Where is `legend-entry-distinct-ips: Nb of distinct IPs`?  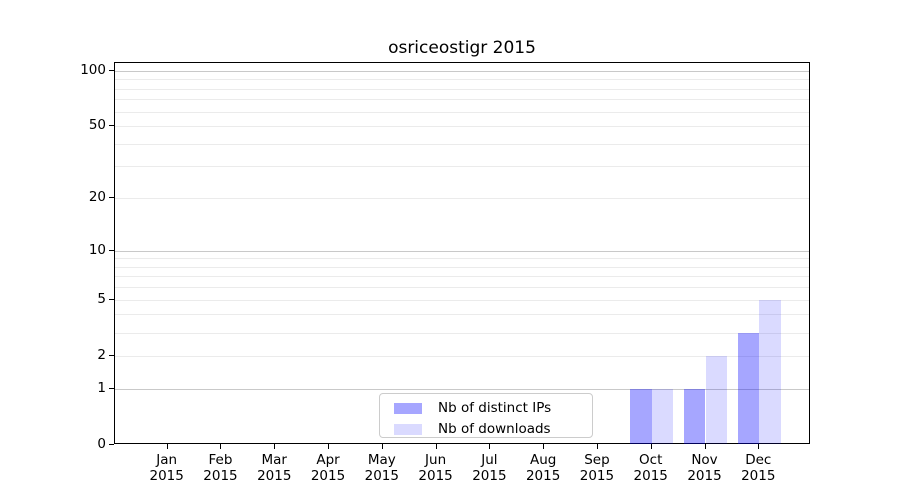 legend-entry-distinct-ips: Nb of distinct IPs is located at coordinates (493, 408).